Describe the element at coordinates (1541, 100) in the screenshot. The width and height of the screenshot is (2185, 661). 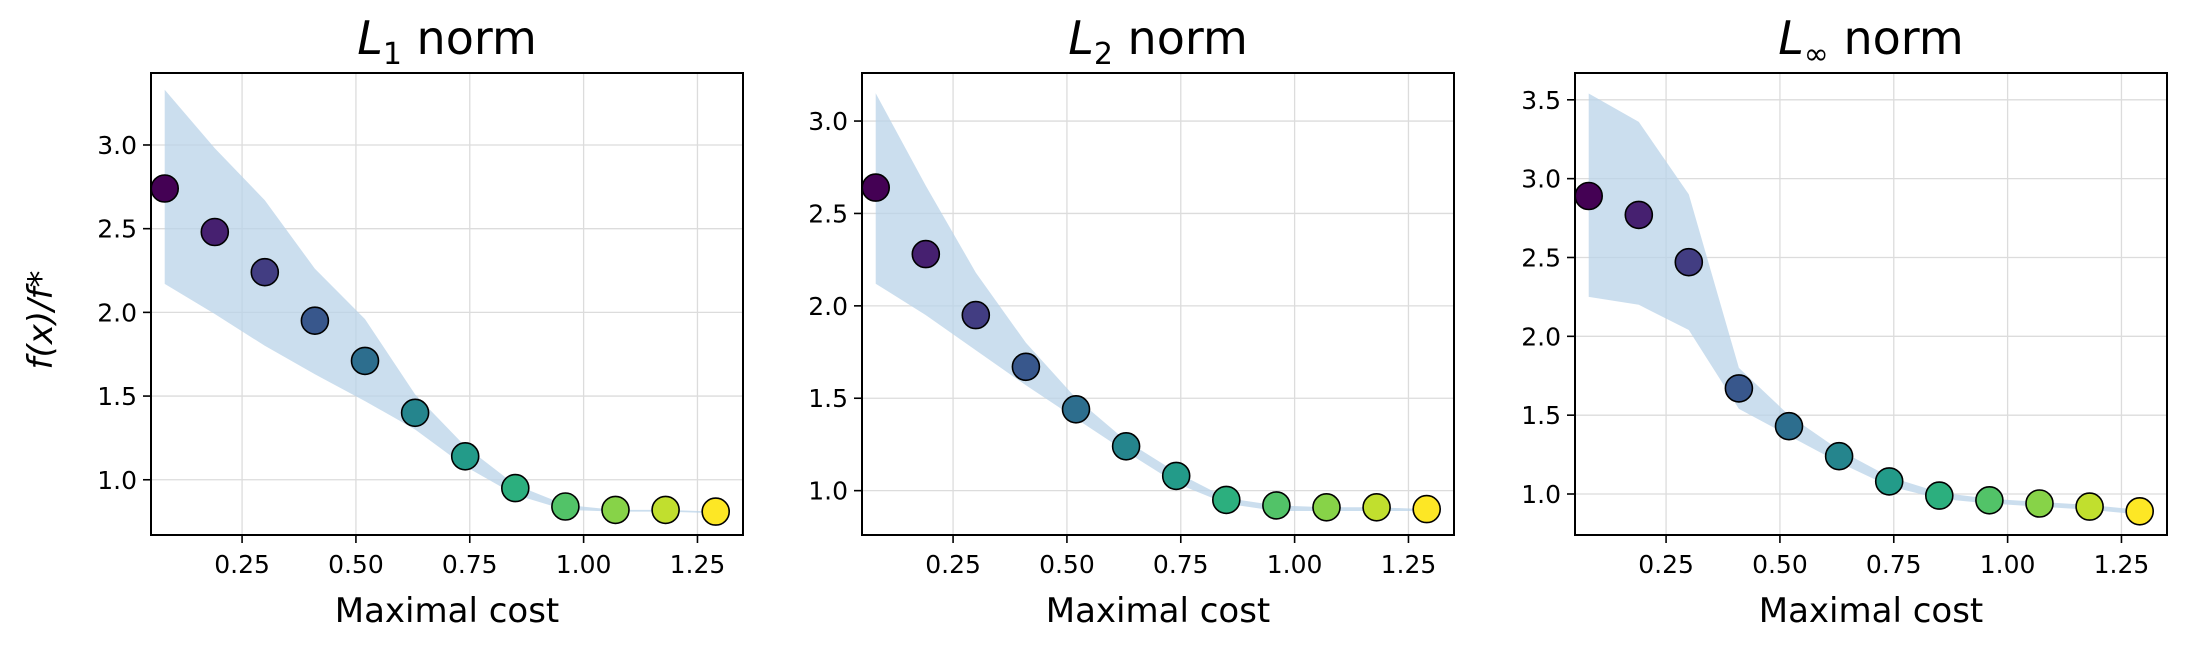
I see `y-tick-label-6: 3.5` at that location.